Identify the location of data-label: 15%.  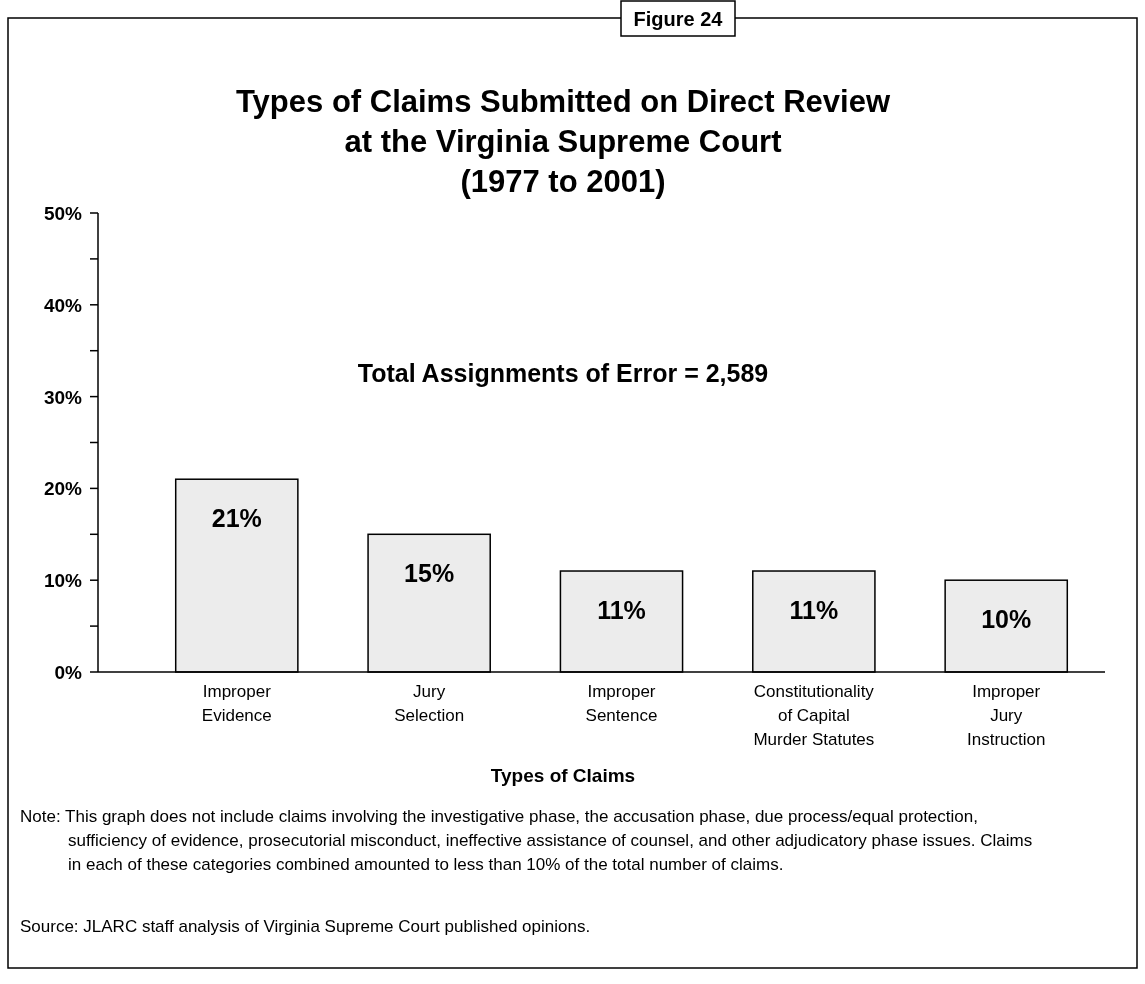
(429, 573).